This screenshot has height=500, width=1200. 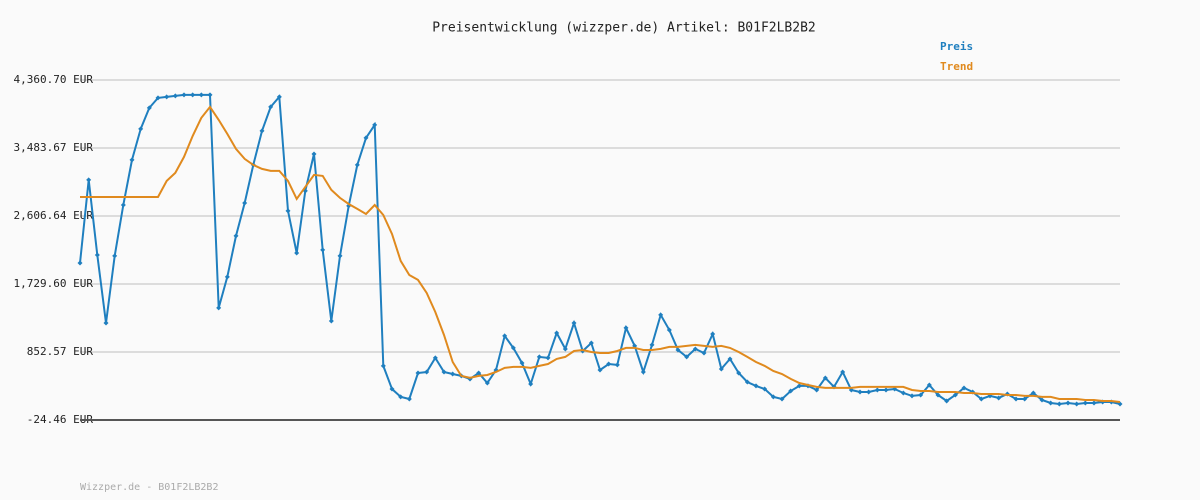 What do you see at coordinates (60, 419) in the screenshot?
I see `y-tick-label: -24.46 EUR` at bounding box center [60, 419].